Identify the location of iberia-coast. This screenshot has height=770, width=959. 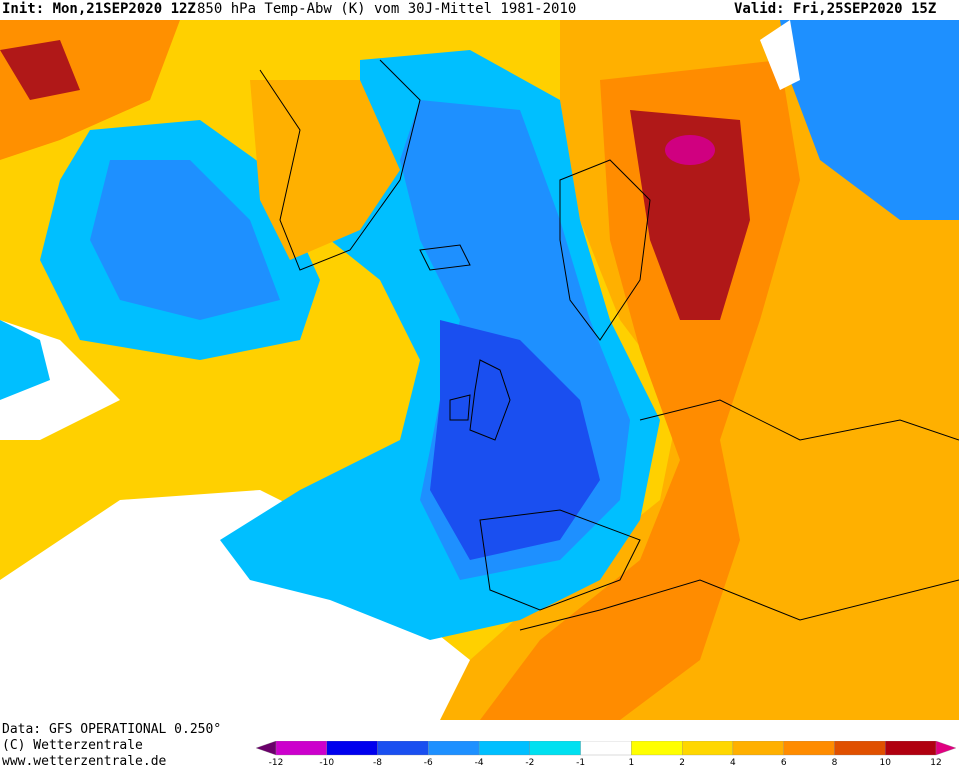
(560, 560).